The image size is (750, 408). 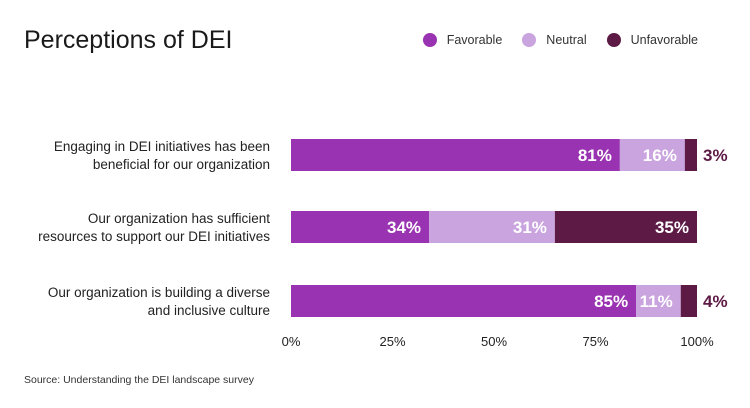 What do you see at coordinates (159, 292) in the screenshot?
I see `category-label: Our organization is building a diverse` at bounding box center [159, 292].